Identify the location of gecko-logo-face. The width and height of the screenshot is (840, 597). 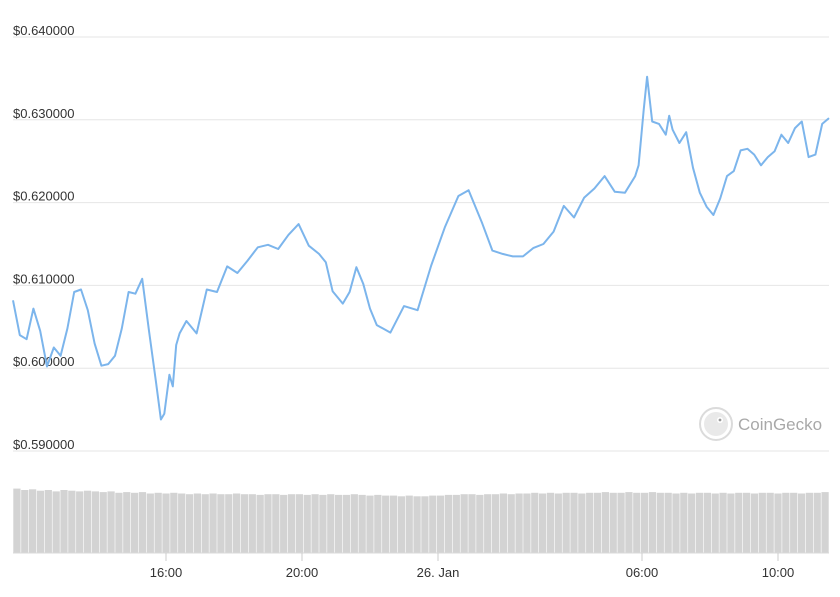
(716, 424).